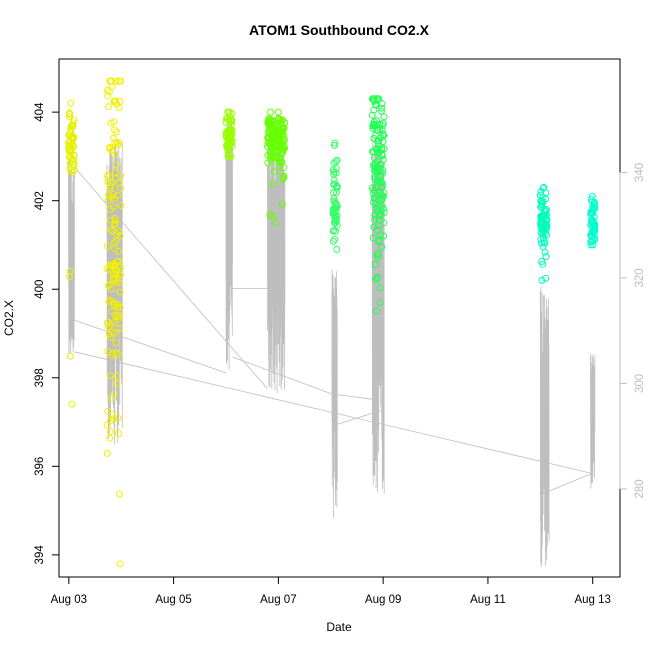 The height and width of the screenshot is (650, 650). Describe the element at coordinates (278, 600) in the screenshot. I see `x-tick-label: Aug 07` at that location.